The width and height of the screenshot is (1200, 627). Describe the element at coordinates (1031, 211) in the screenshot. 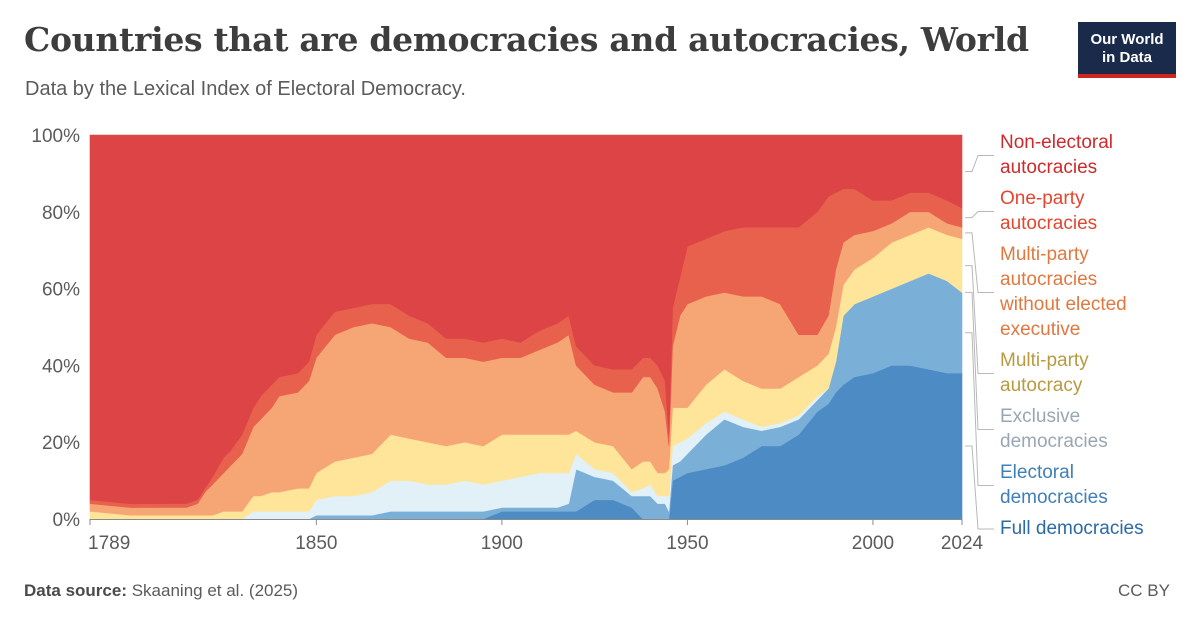

I see `legend-item-one-party-autocracies: One-party autocracies` at that location.